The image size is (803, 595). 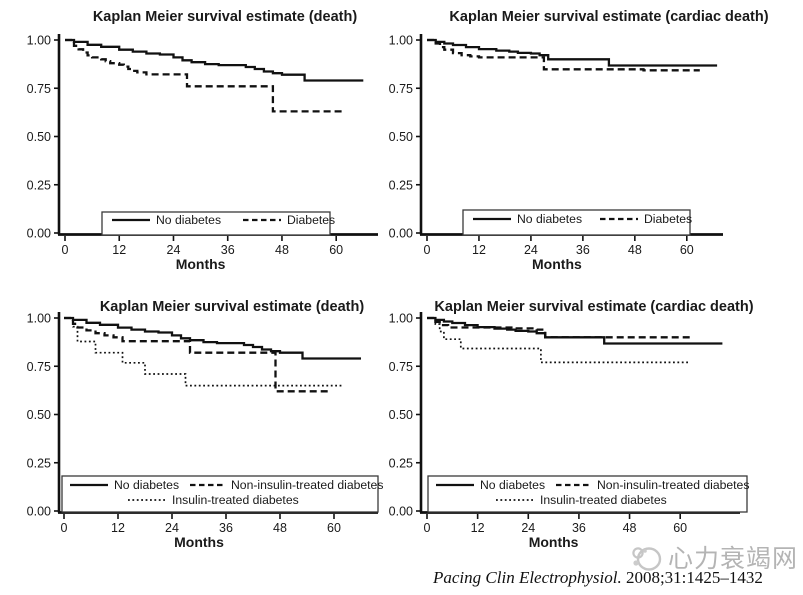 What do you see at coordinates (527, 577) in the screenshot?
I see `citation-journal: Pacing Clin Electrophysiol.` at bounding box center [527, 577].